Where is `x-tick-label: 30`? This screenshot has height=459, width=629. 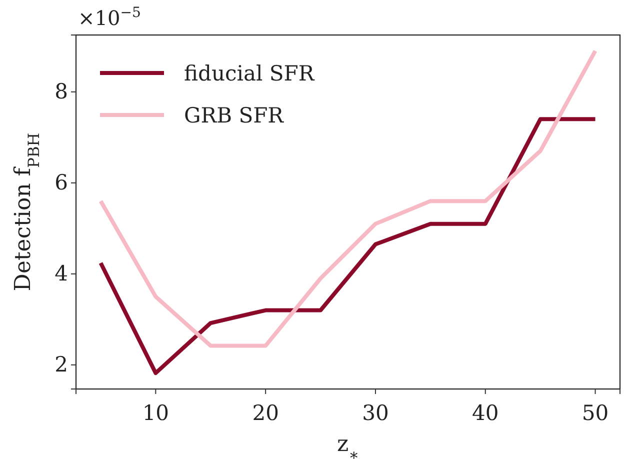
x-tick-label: 30 is located at coordinates (375, 413).